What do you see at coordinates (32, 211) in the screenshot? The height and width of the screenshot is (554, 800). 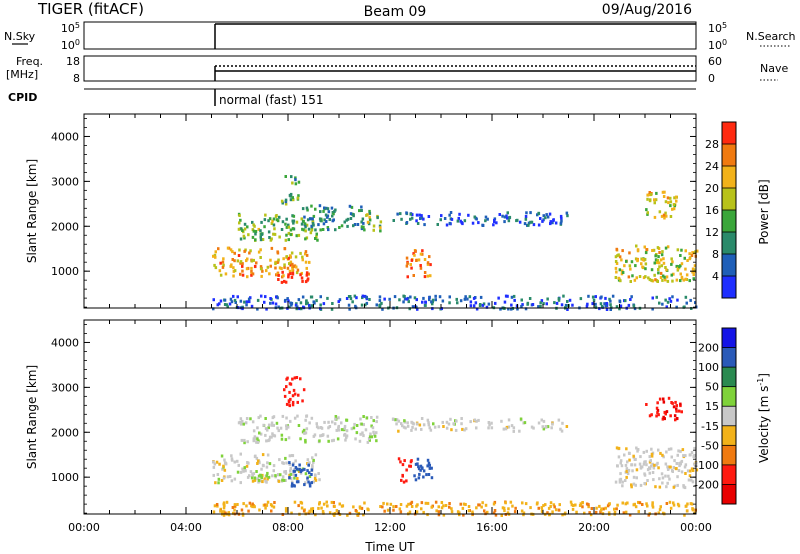 I see `power-ylabel: Slant Range [km]` at bounding box center [32, 211].